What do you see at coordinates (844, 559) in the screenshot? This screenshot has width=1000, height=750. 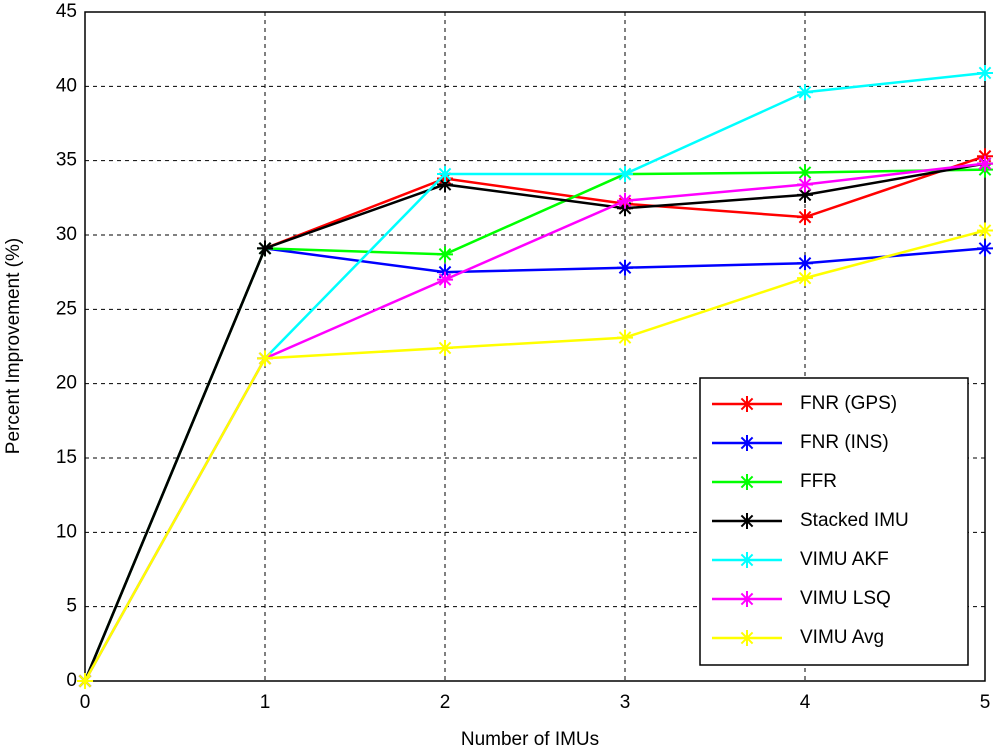 I see `legend-label: VIMU AKF` at bounding box center [844, 559].